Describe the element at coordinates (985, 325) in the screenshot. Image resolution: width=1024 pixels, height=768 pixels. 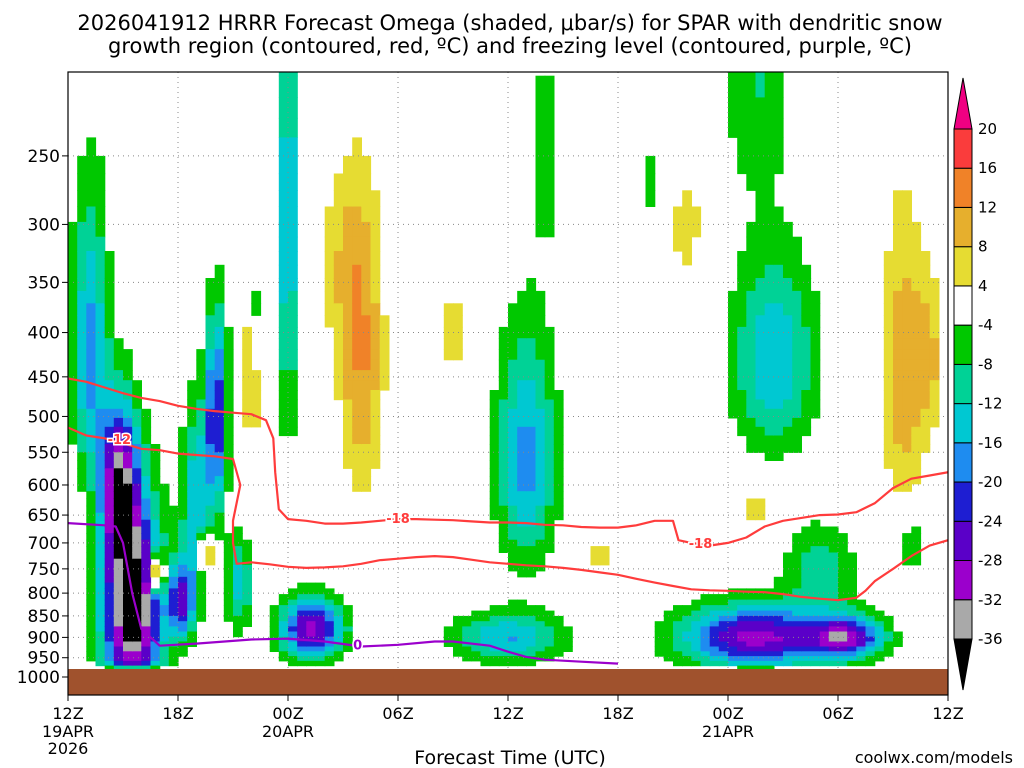
I see `colorbar-tick-label: -4` at that location.